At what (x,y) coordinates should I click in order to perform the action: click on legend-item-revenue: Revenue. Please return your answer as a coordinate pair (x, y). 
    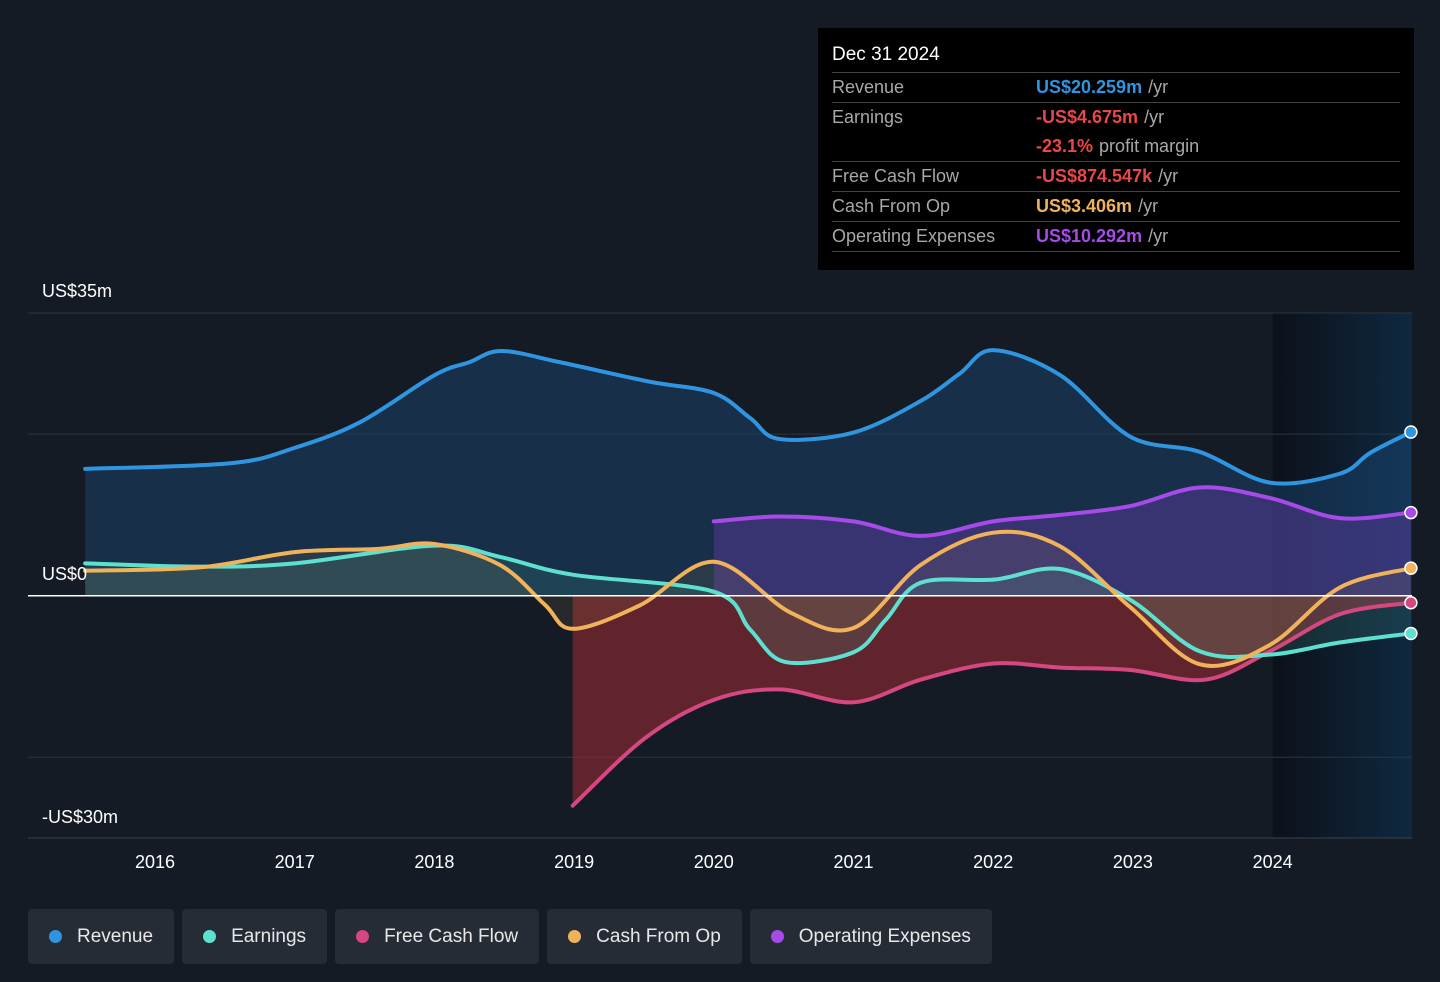
    Looking at the image, I should click on (101, 936).